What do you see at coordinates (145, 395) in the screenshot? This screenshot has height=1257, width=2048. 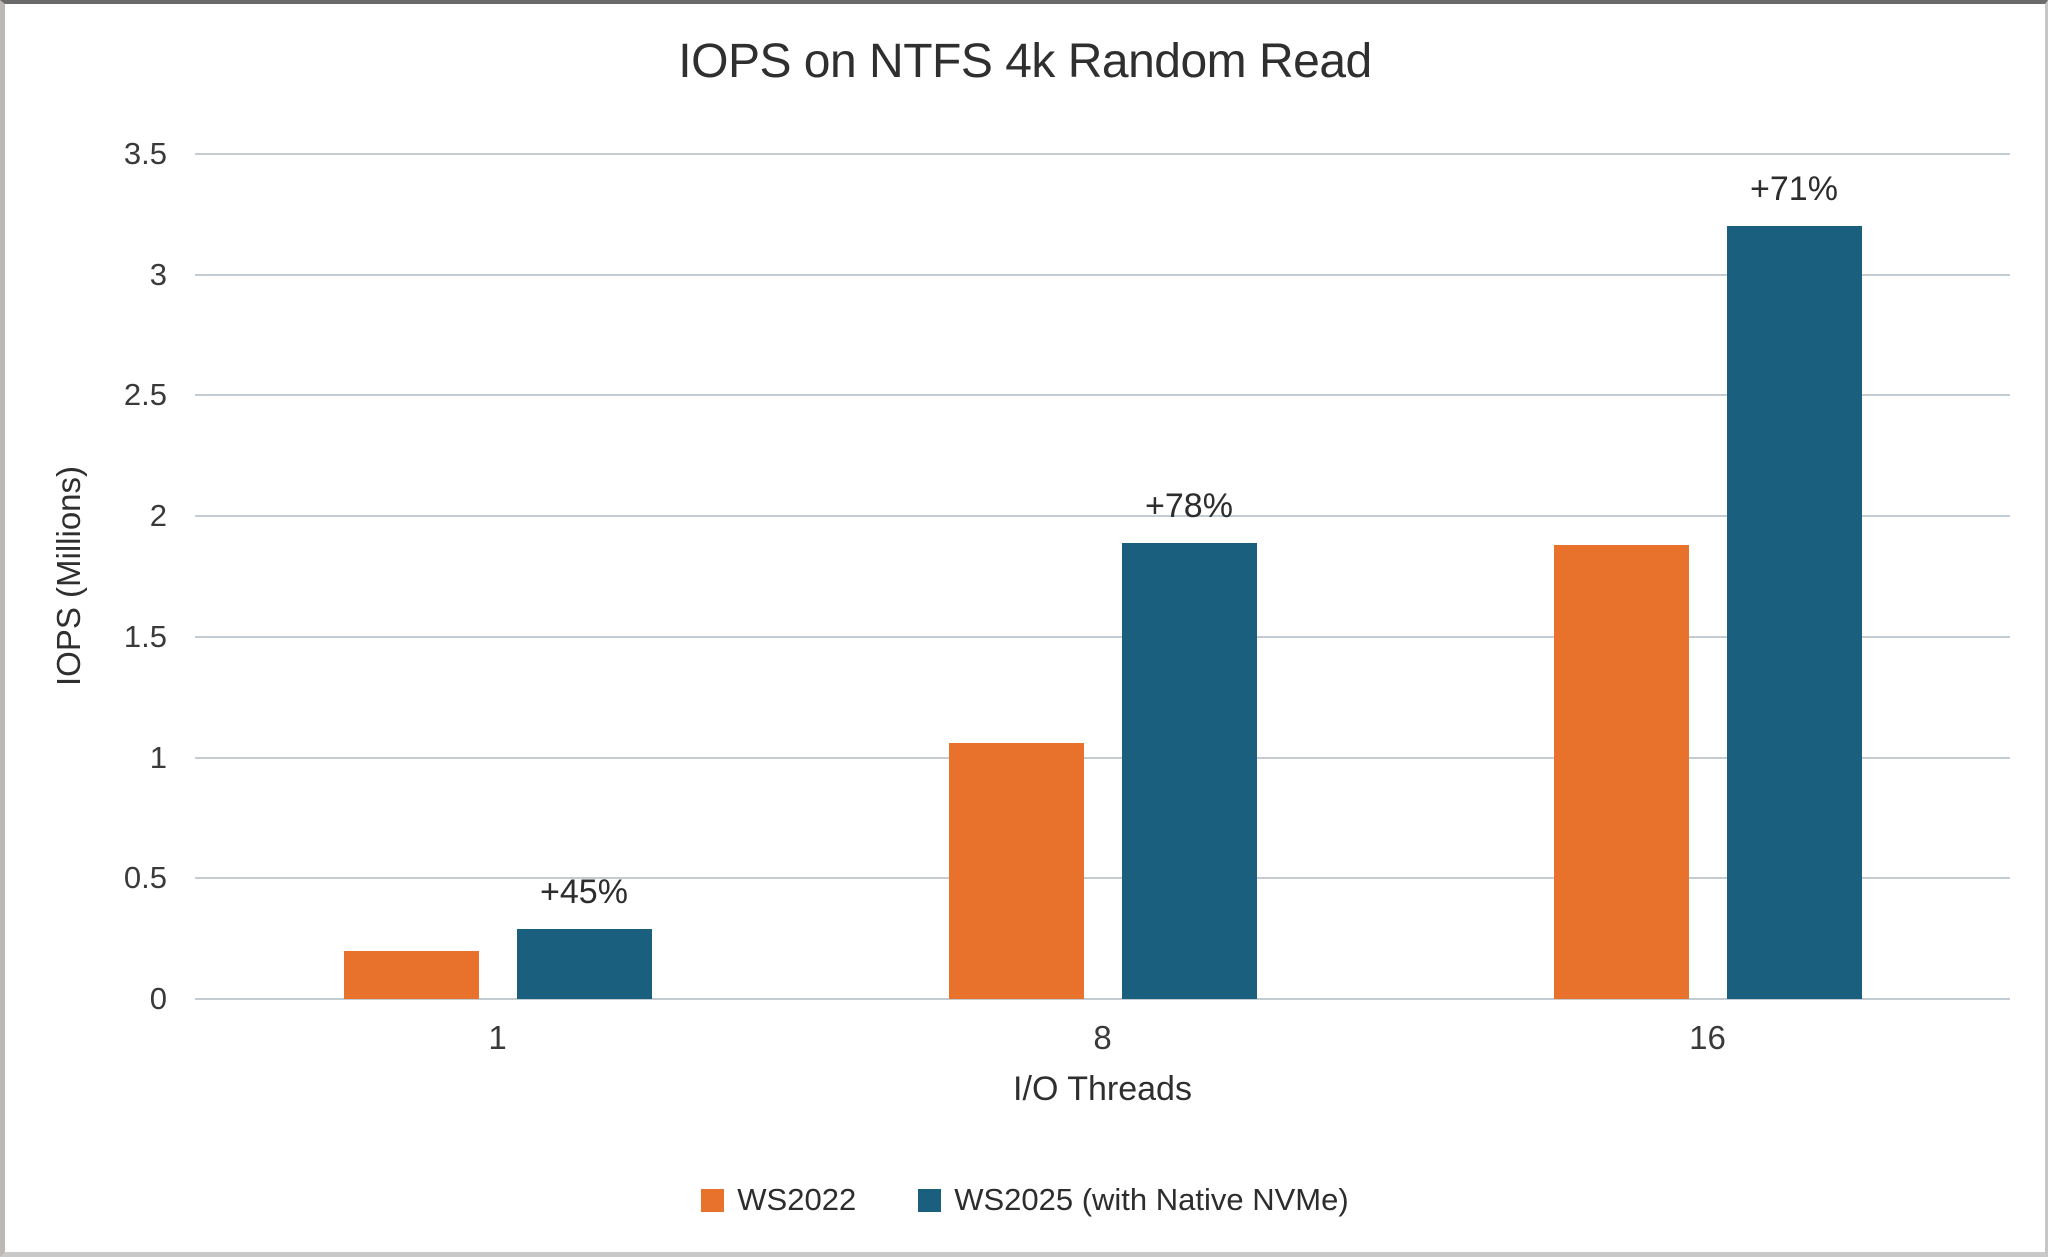 I see `y-tick-label: 2.5` at bounding box center [145, 395].